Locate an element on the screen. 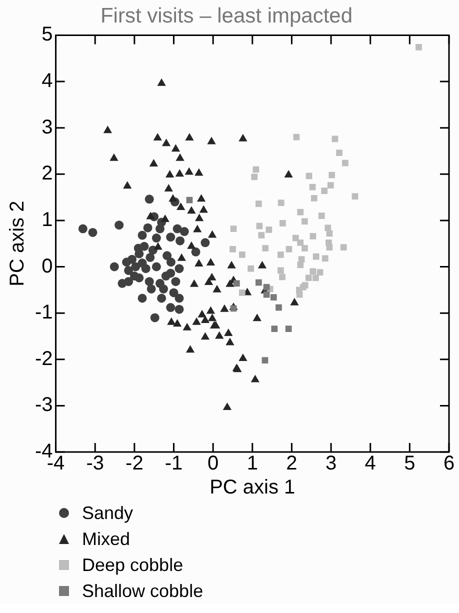  x-tick-label: -2 is located at coordinates (135, 463).